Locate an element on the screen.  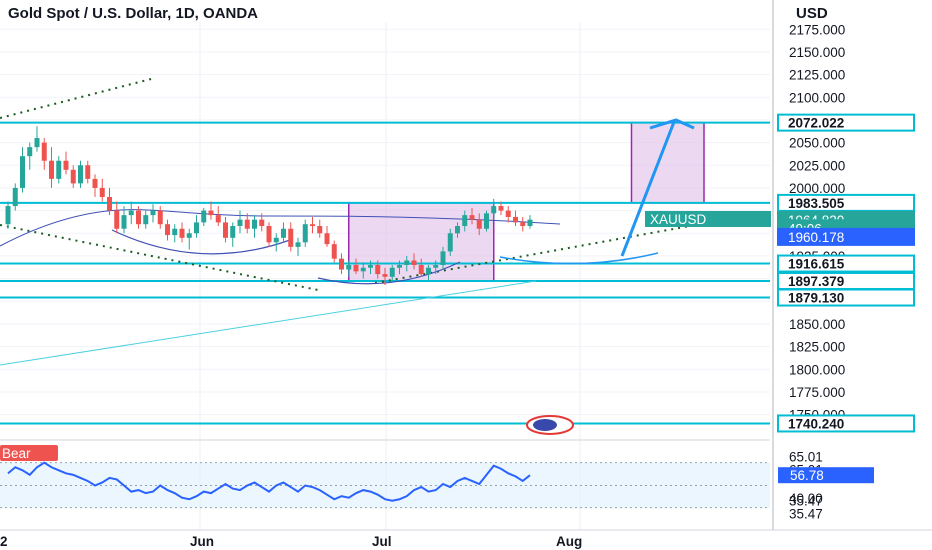
y-tick-label: 2100.000 is located at coordinates (817, 97).